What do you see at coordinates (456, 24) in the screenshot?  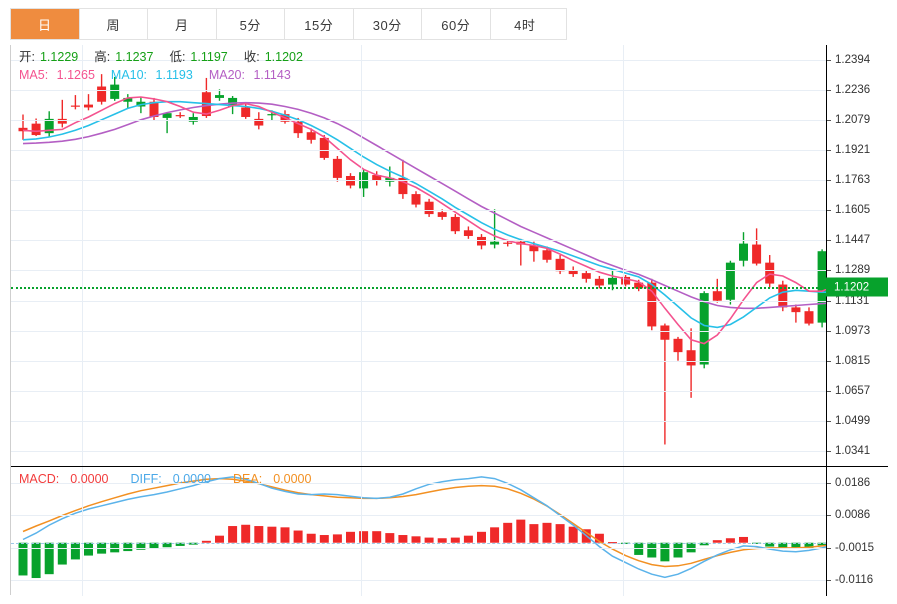 I see `tab-period-6: 60分` at bounding box center [456, 24].